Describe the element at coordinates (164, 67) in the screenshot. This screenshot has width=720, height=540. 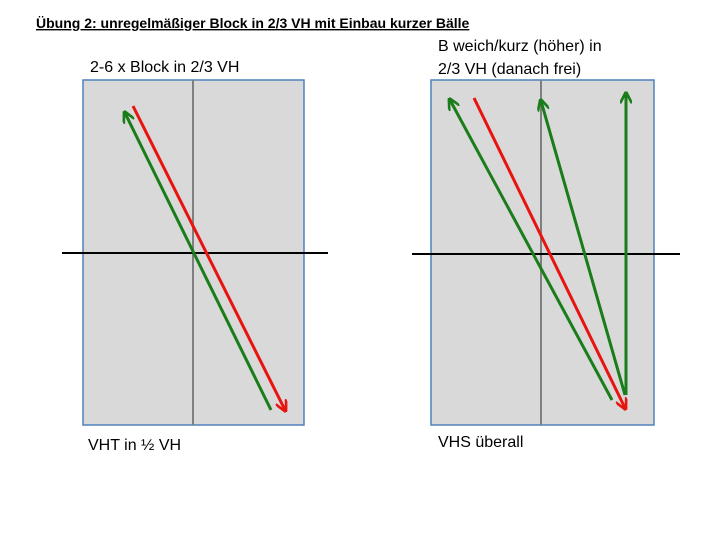
I see `court-label: 2-6 x Block in 2/3 VH` at that location.